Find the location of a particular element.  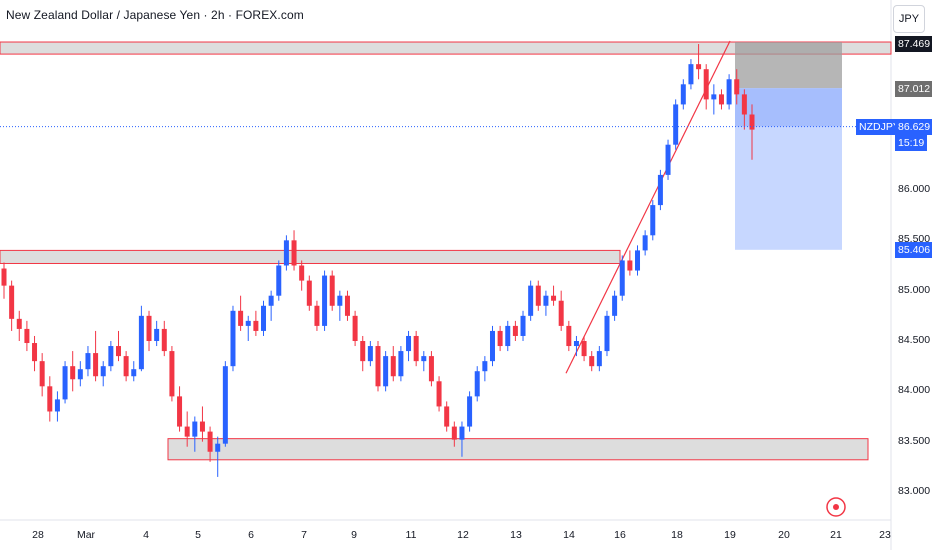

time-axis-label: Mar is located at coordinates (86, 535).